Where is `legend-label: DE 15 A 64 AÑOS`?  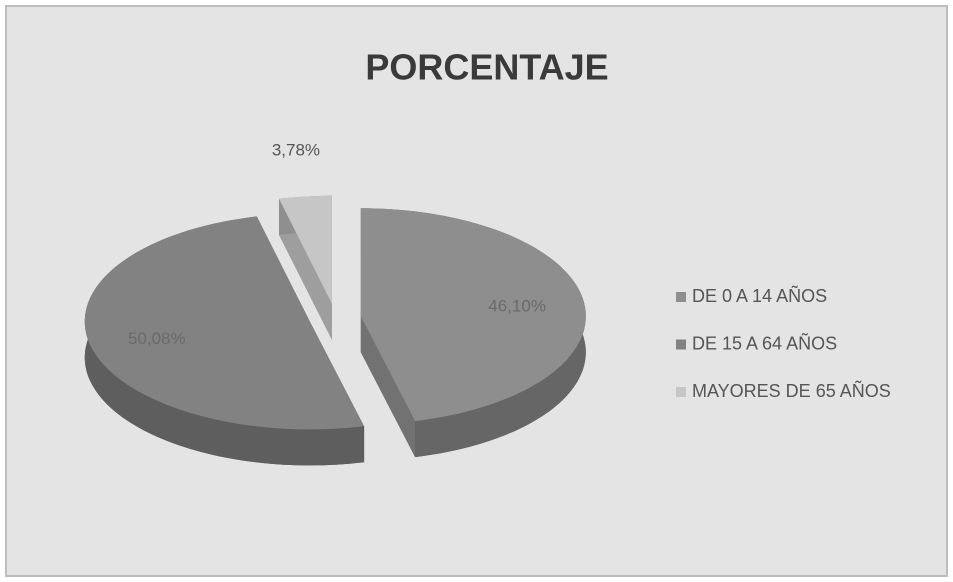
legend-label: DE 15 A 64 AÑOS is located at coordinates (764, 342).